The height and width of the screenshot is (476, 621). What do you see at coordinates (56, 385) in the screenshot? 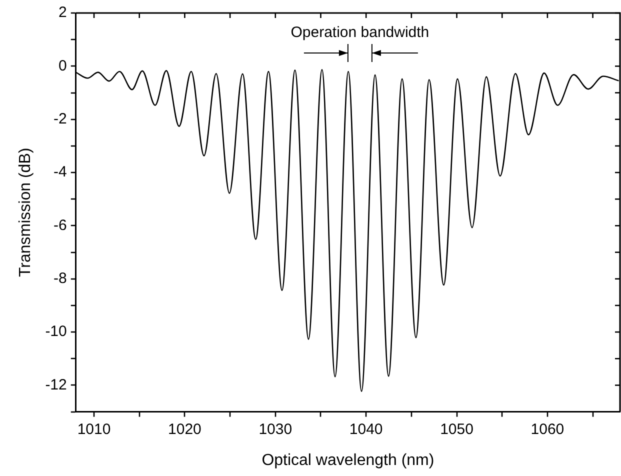
I see `y-tick-label: -12` at bounding box center [56, 385].